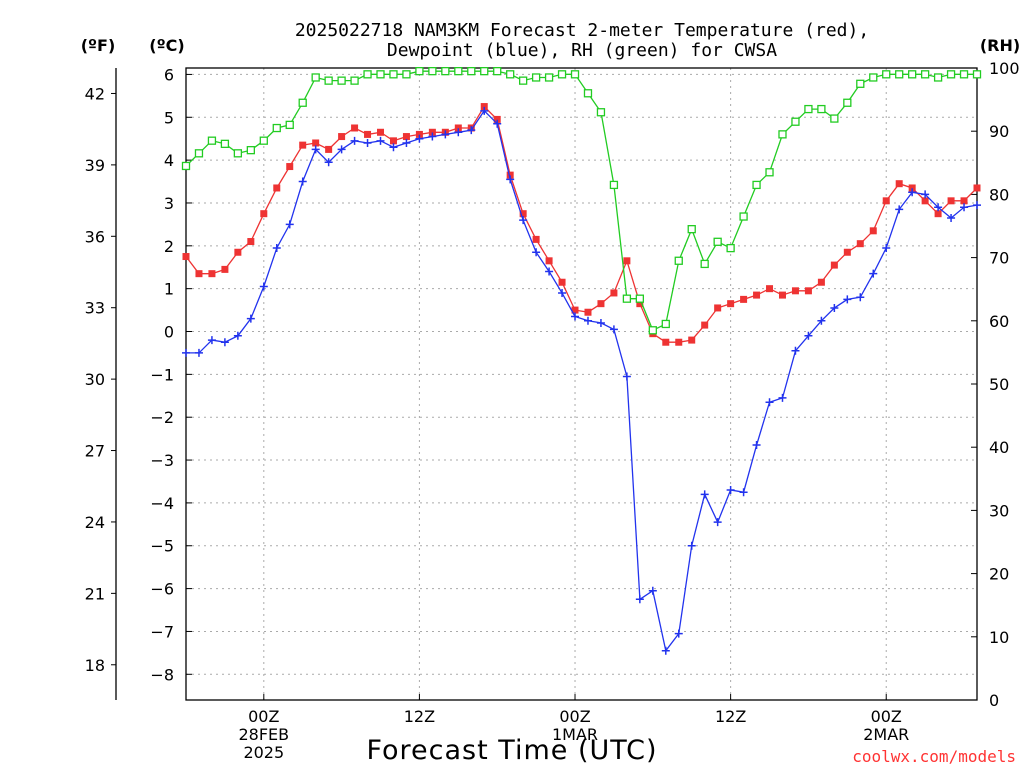  What do you see at coordinates (999, 194) in the screenshot?
I see `rh-tick-label: 80` at bounding box center [999, 194].